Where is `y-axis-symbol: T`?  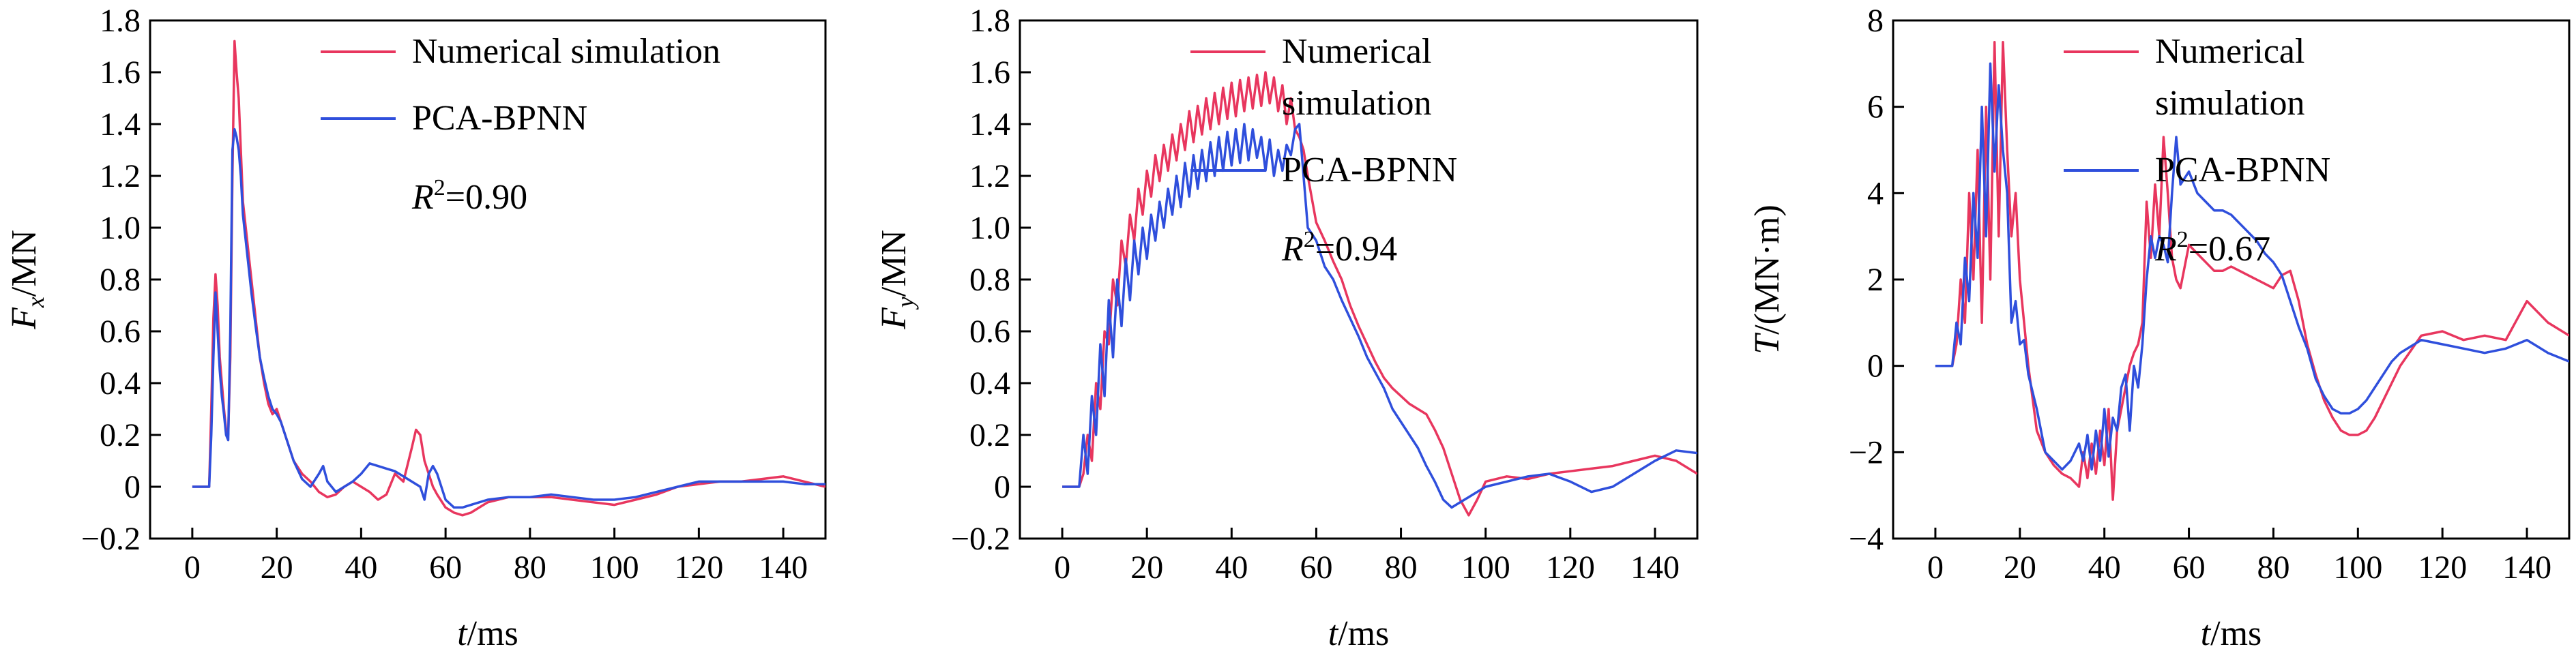 y-axis-symbol: T is located at coordinates (1767, 343).